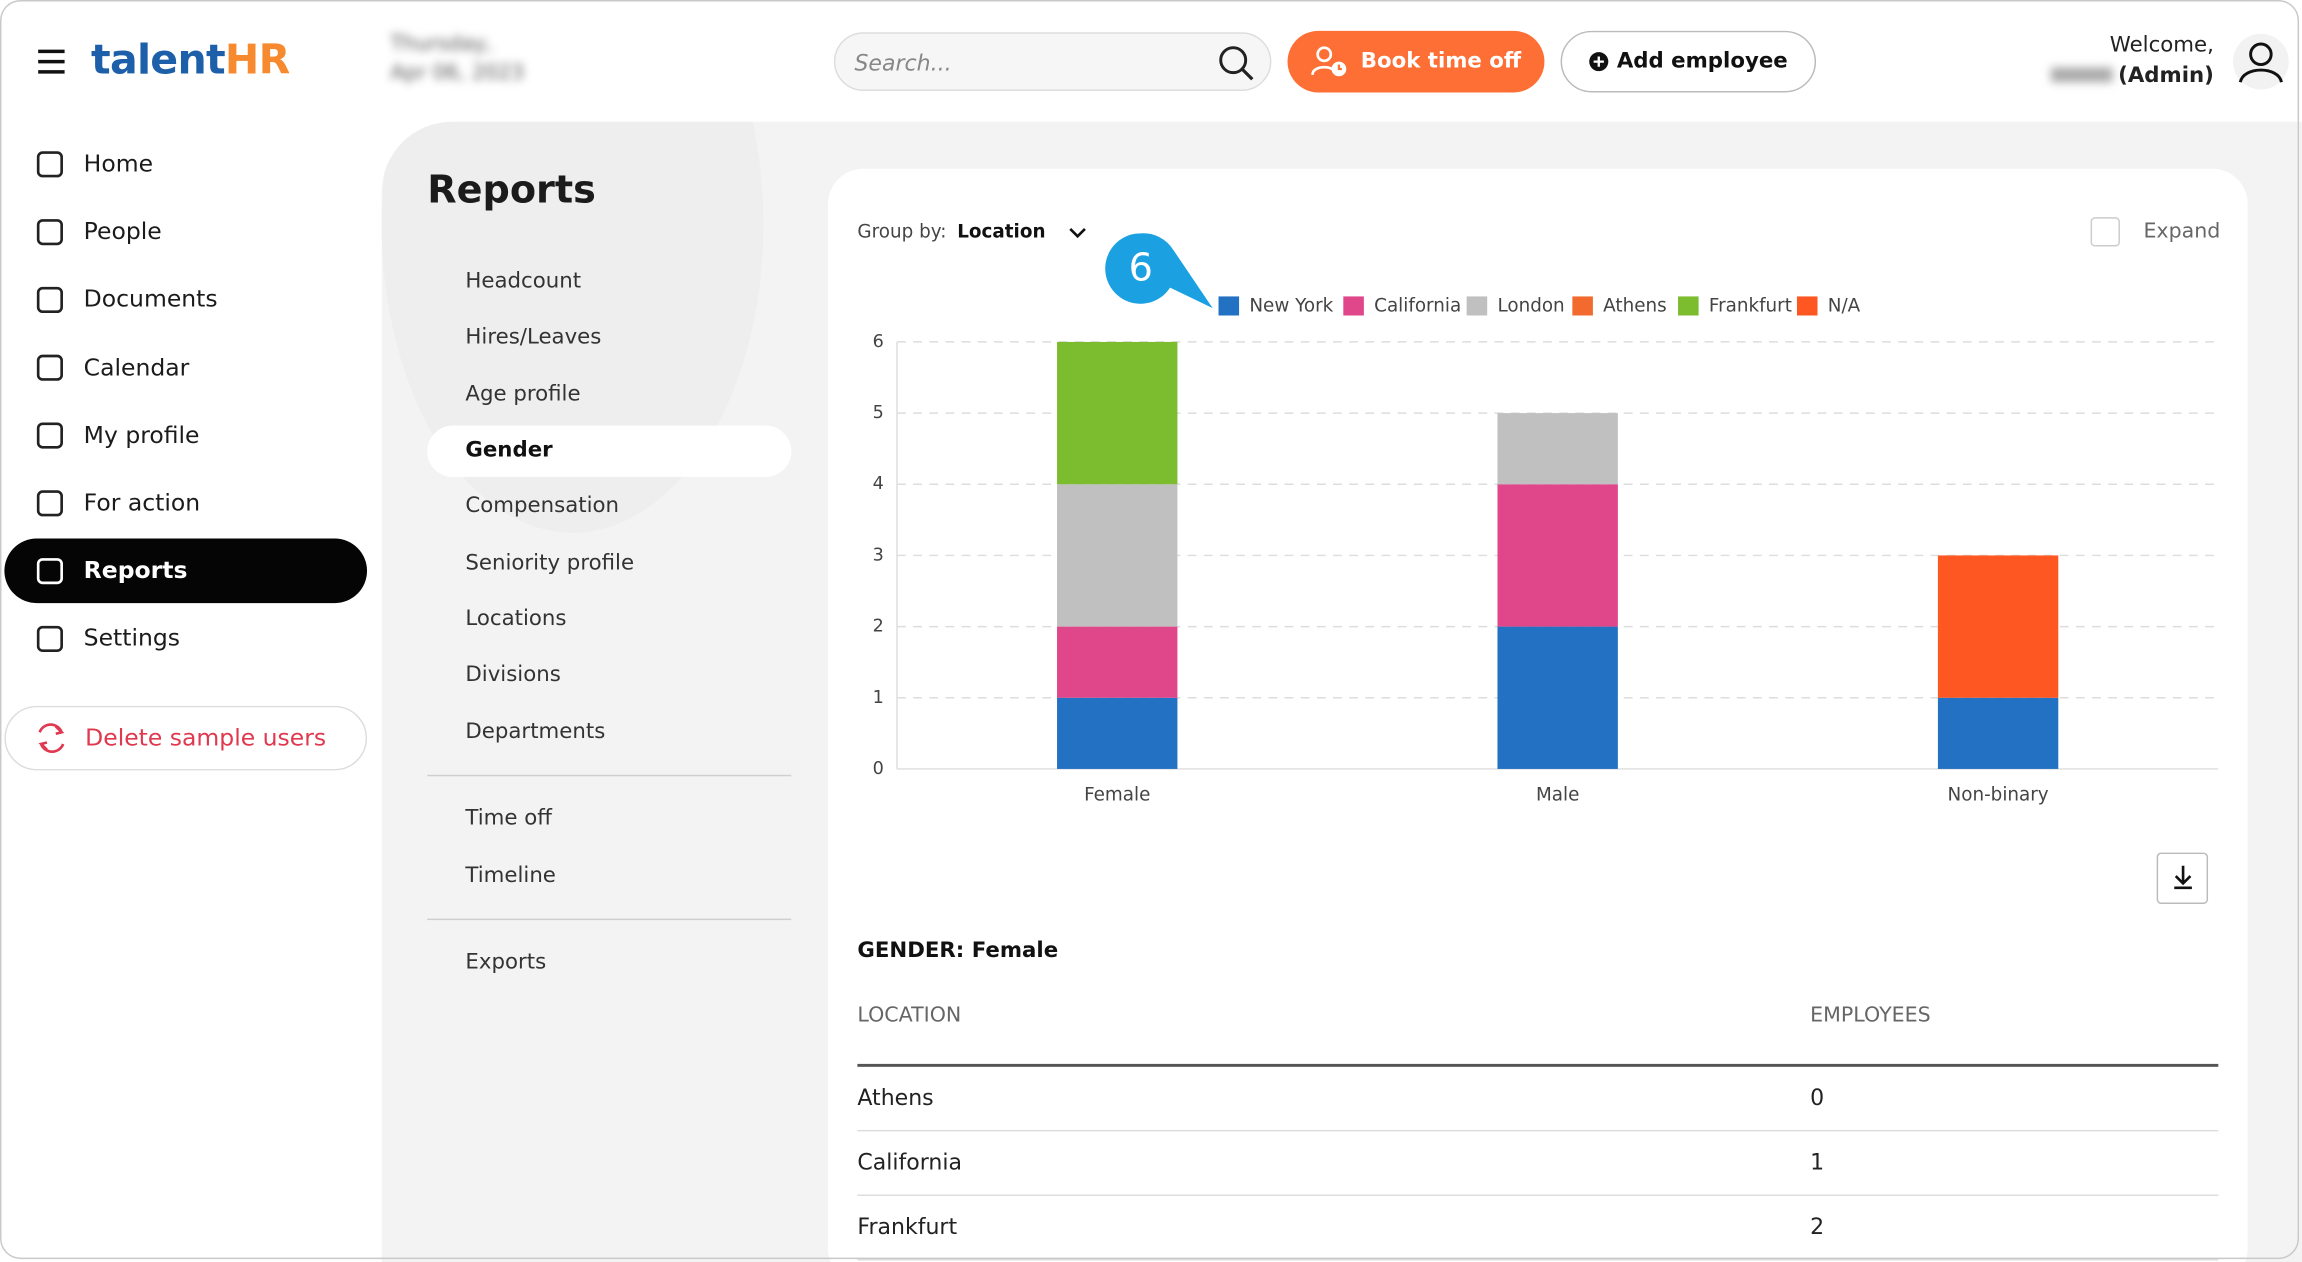  Describe the element at coordinates (909, 1162) in the screenshot. I see `table-cell: California` at that location.